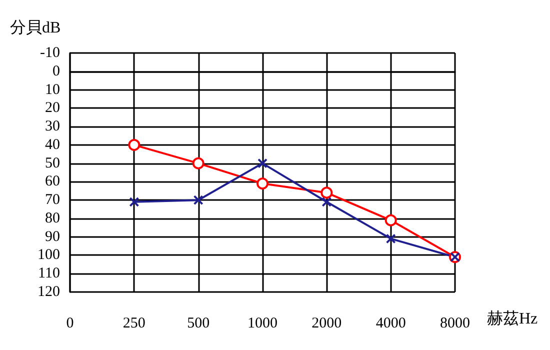  Describe the element at coordinates (52, 218) in the screenshot. I see `y-tick-label: 80` at that location.